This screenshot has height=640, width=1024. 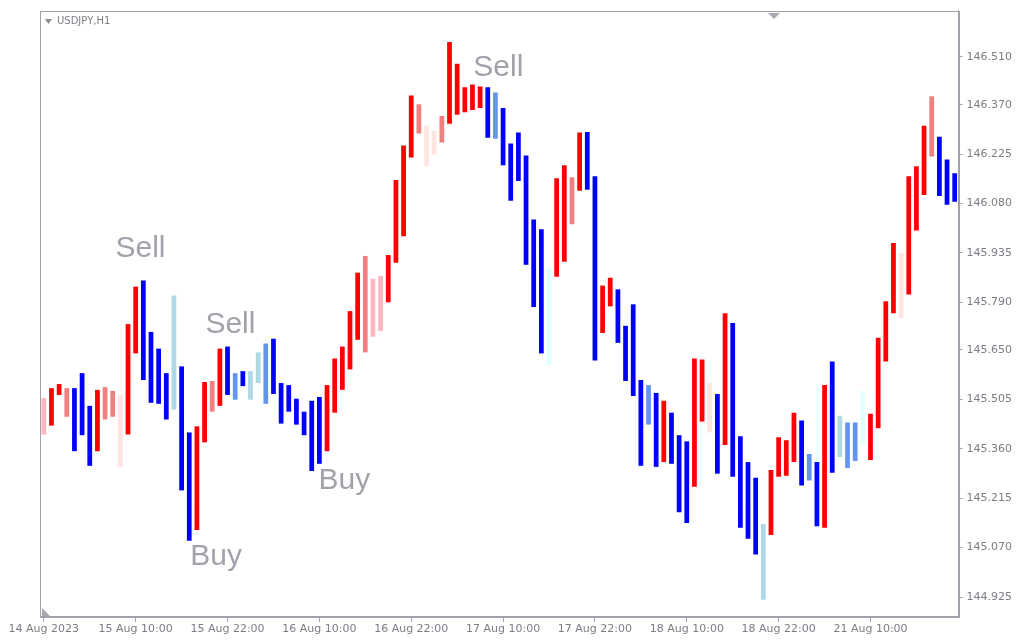 What do you see at coordinates (686, 629) in the screenshot?
I see `x-tick-label: 18 Aug 10:00` at bounding box center [686, 629].